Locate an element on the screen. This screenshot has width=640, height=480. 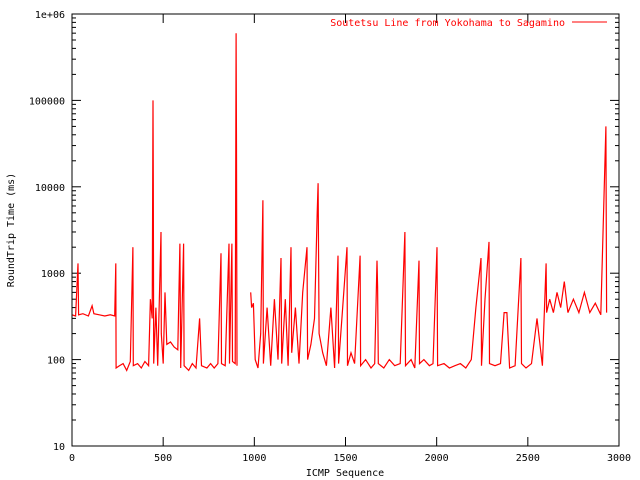
x-tick-label: 3000 is located at coordinates (619, 458).